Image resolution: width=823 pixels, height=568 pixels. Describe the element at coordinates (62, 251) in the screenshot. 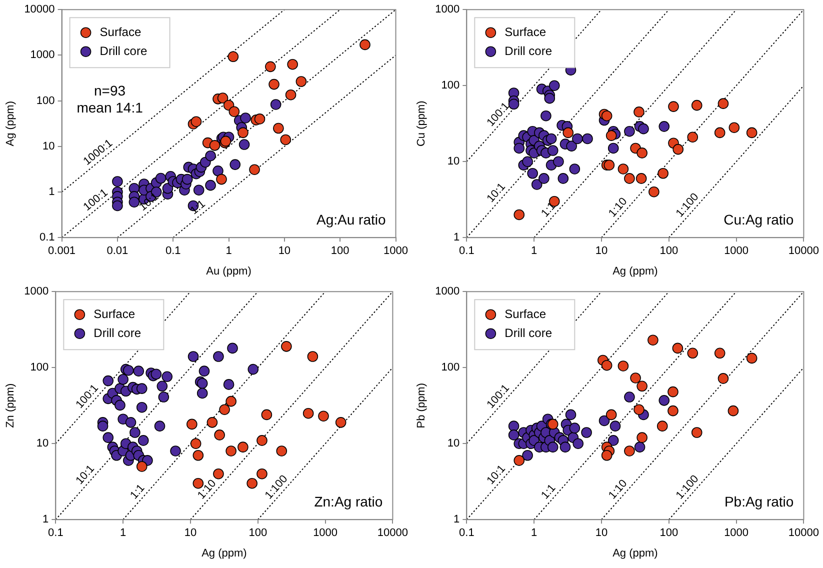

I see `x-tick-label: 0.001` at that location.